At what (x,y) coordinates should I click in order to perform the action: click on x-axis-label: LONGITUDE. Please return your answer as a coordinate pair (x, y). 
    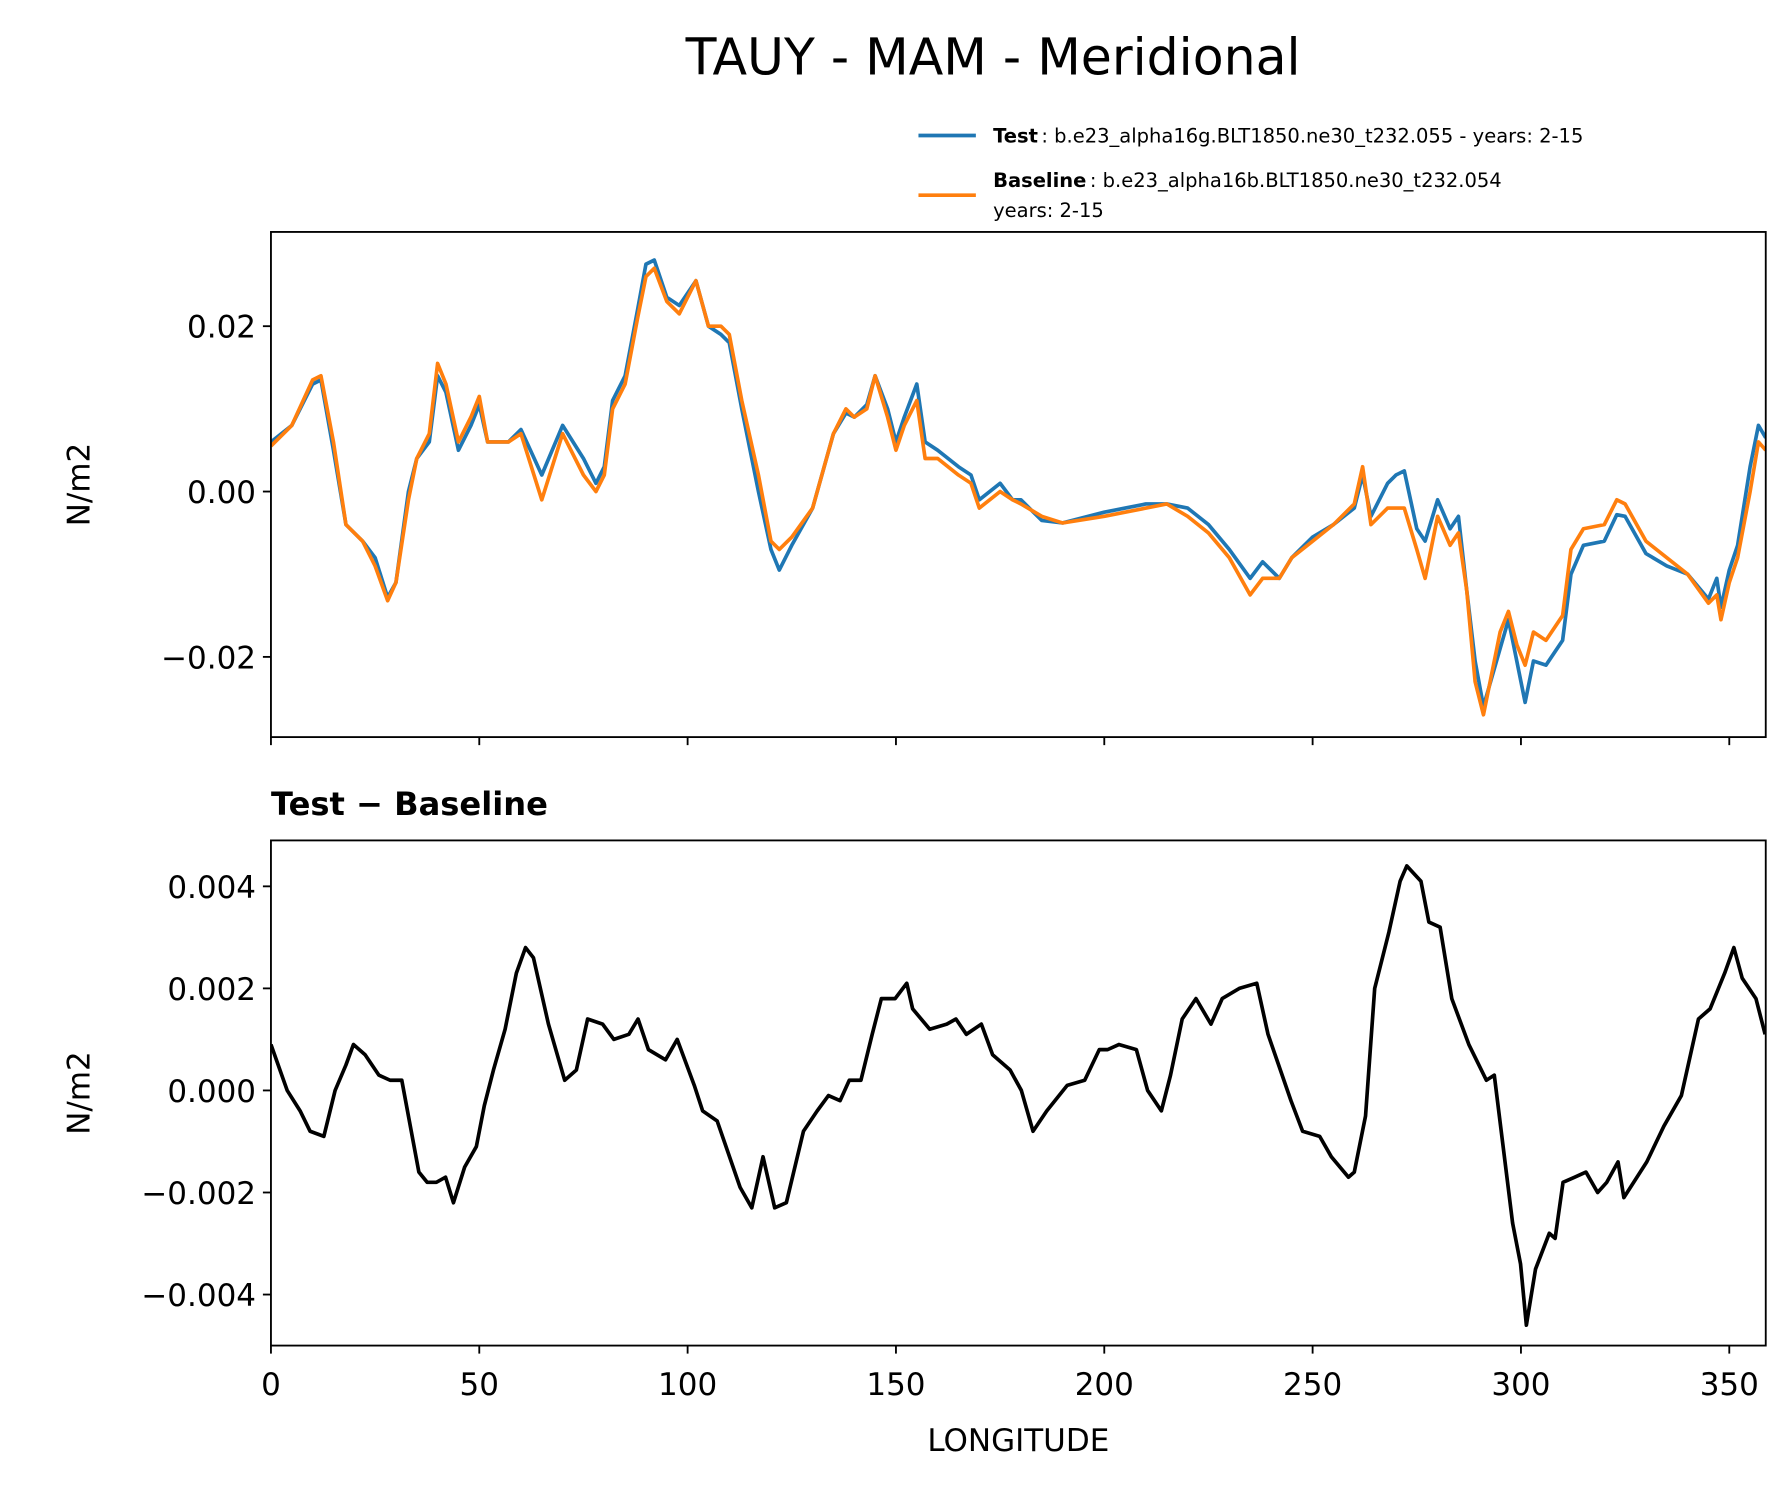
    Looking at the image, I should click on (1018, 1441).